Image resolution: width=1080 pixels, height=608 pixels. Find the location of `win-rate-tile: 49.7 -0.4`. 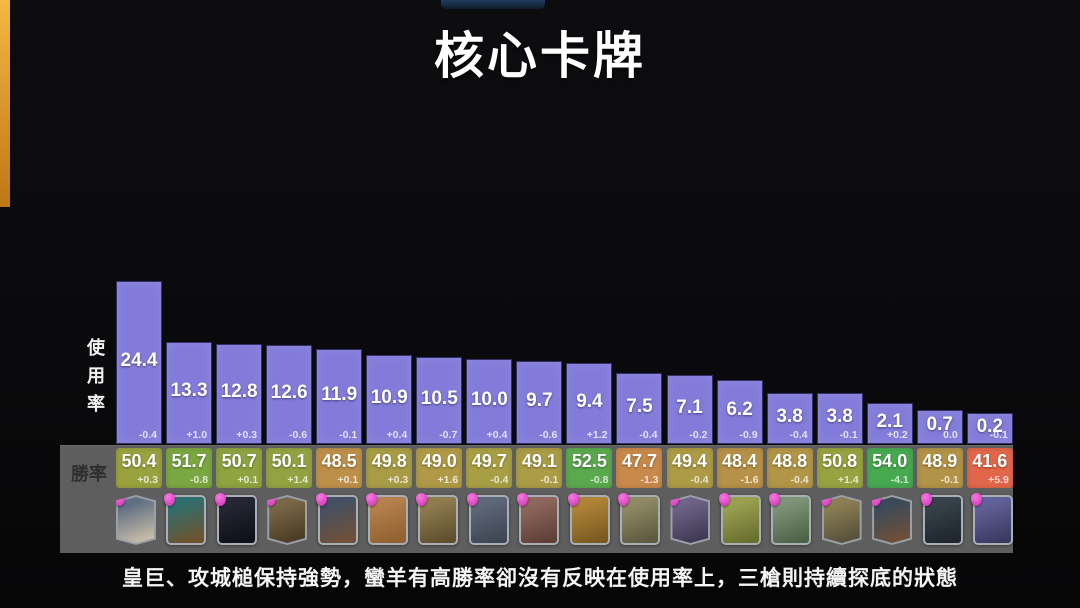

win-rate-tile: 49.7 -0.4 is located at coordinates (489, 468).